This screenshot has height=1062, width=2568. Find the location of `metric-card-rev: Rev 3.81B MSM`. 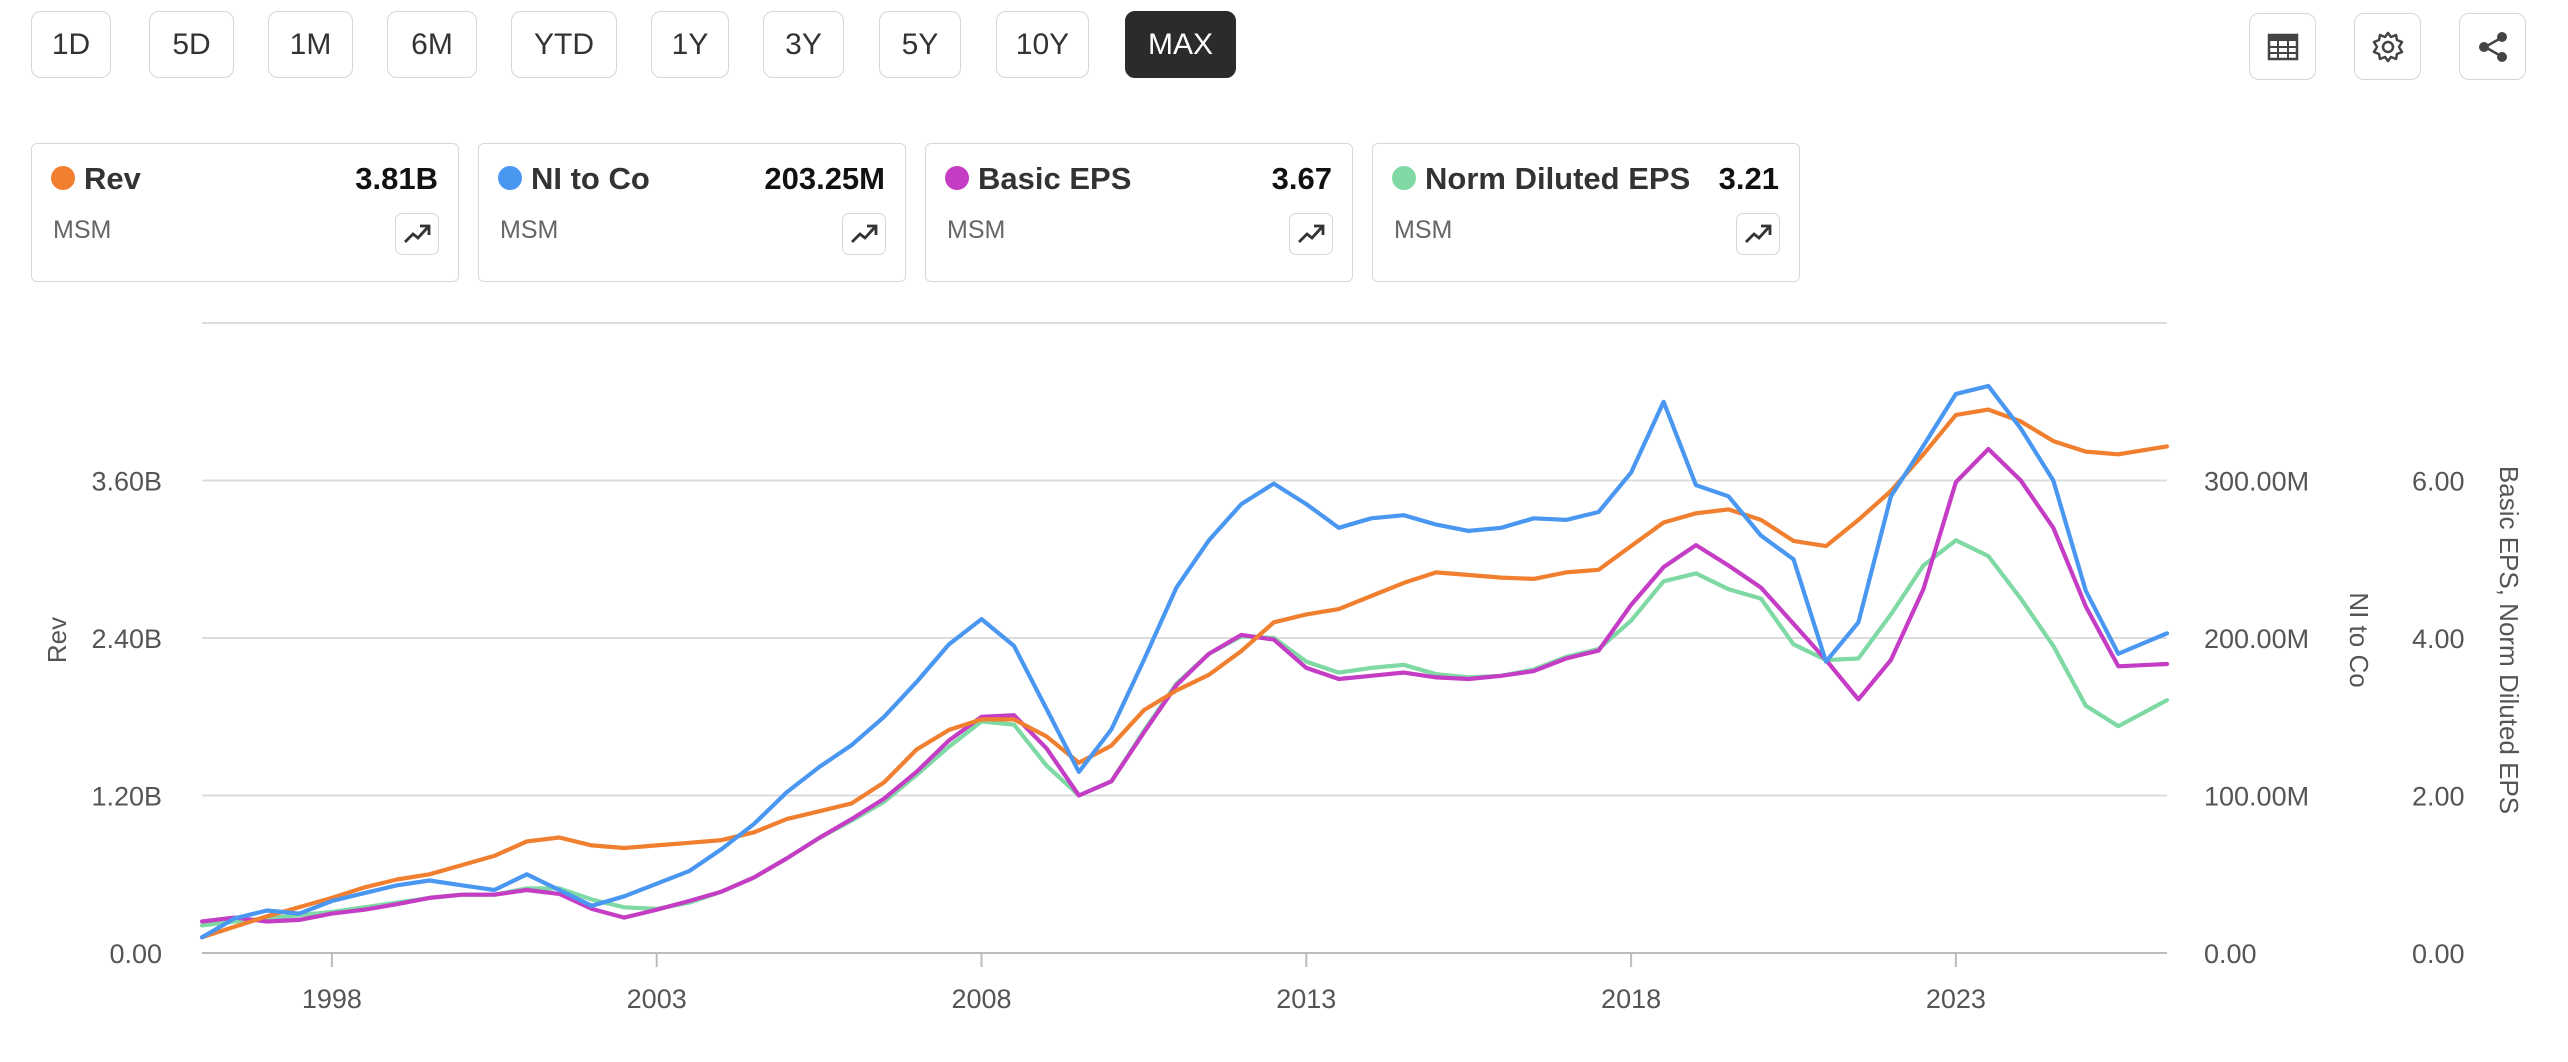

metric-card-rev: Rev 3.81B MSM is located at coordinates (245, 212).